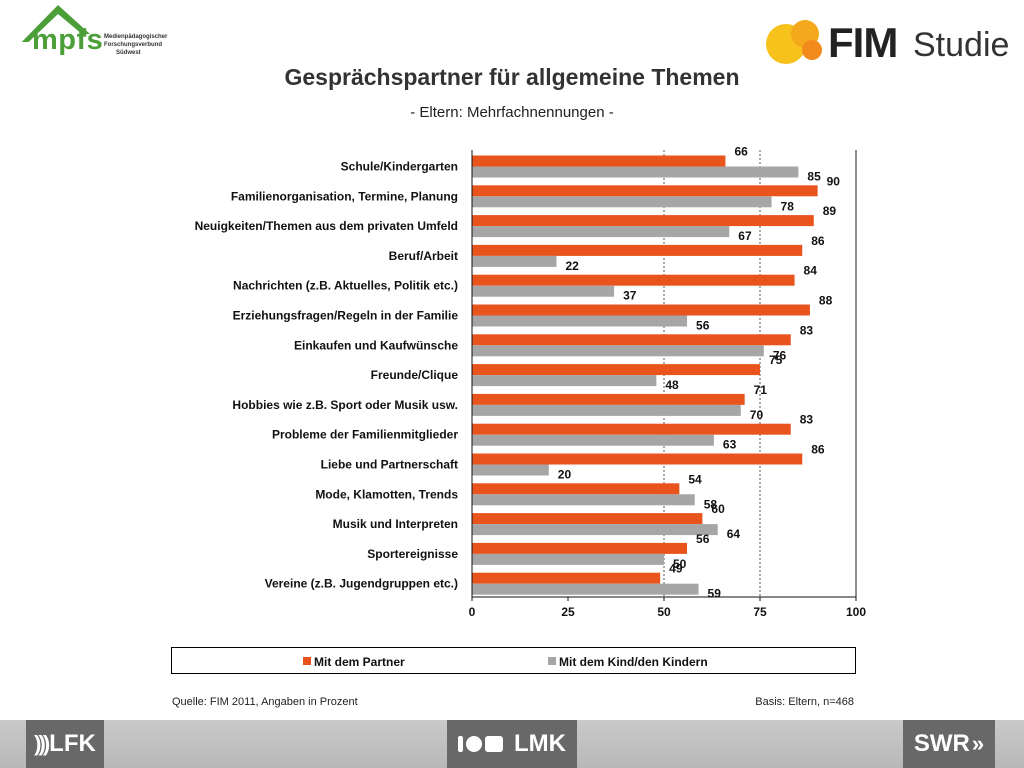 This screenshot has width=1024, height=768. What do you see at coordinates (715, 594) in the screenshot?
I see `value-label-kind: 59` at bounding box center [715, 594].